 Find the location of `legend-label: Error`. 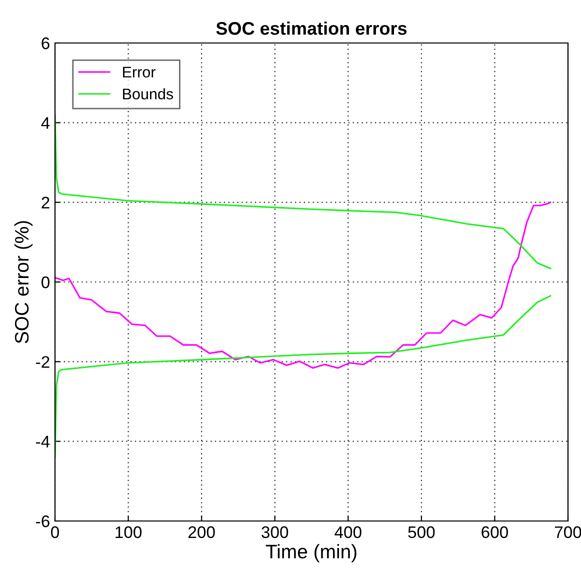

legend-label: Error is located at coordinates (139, 72).